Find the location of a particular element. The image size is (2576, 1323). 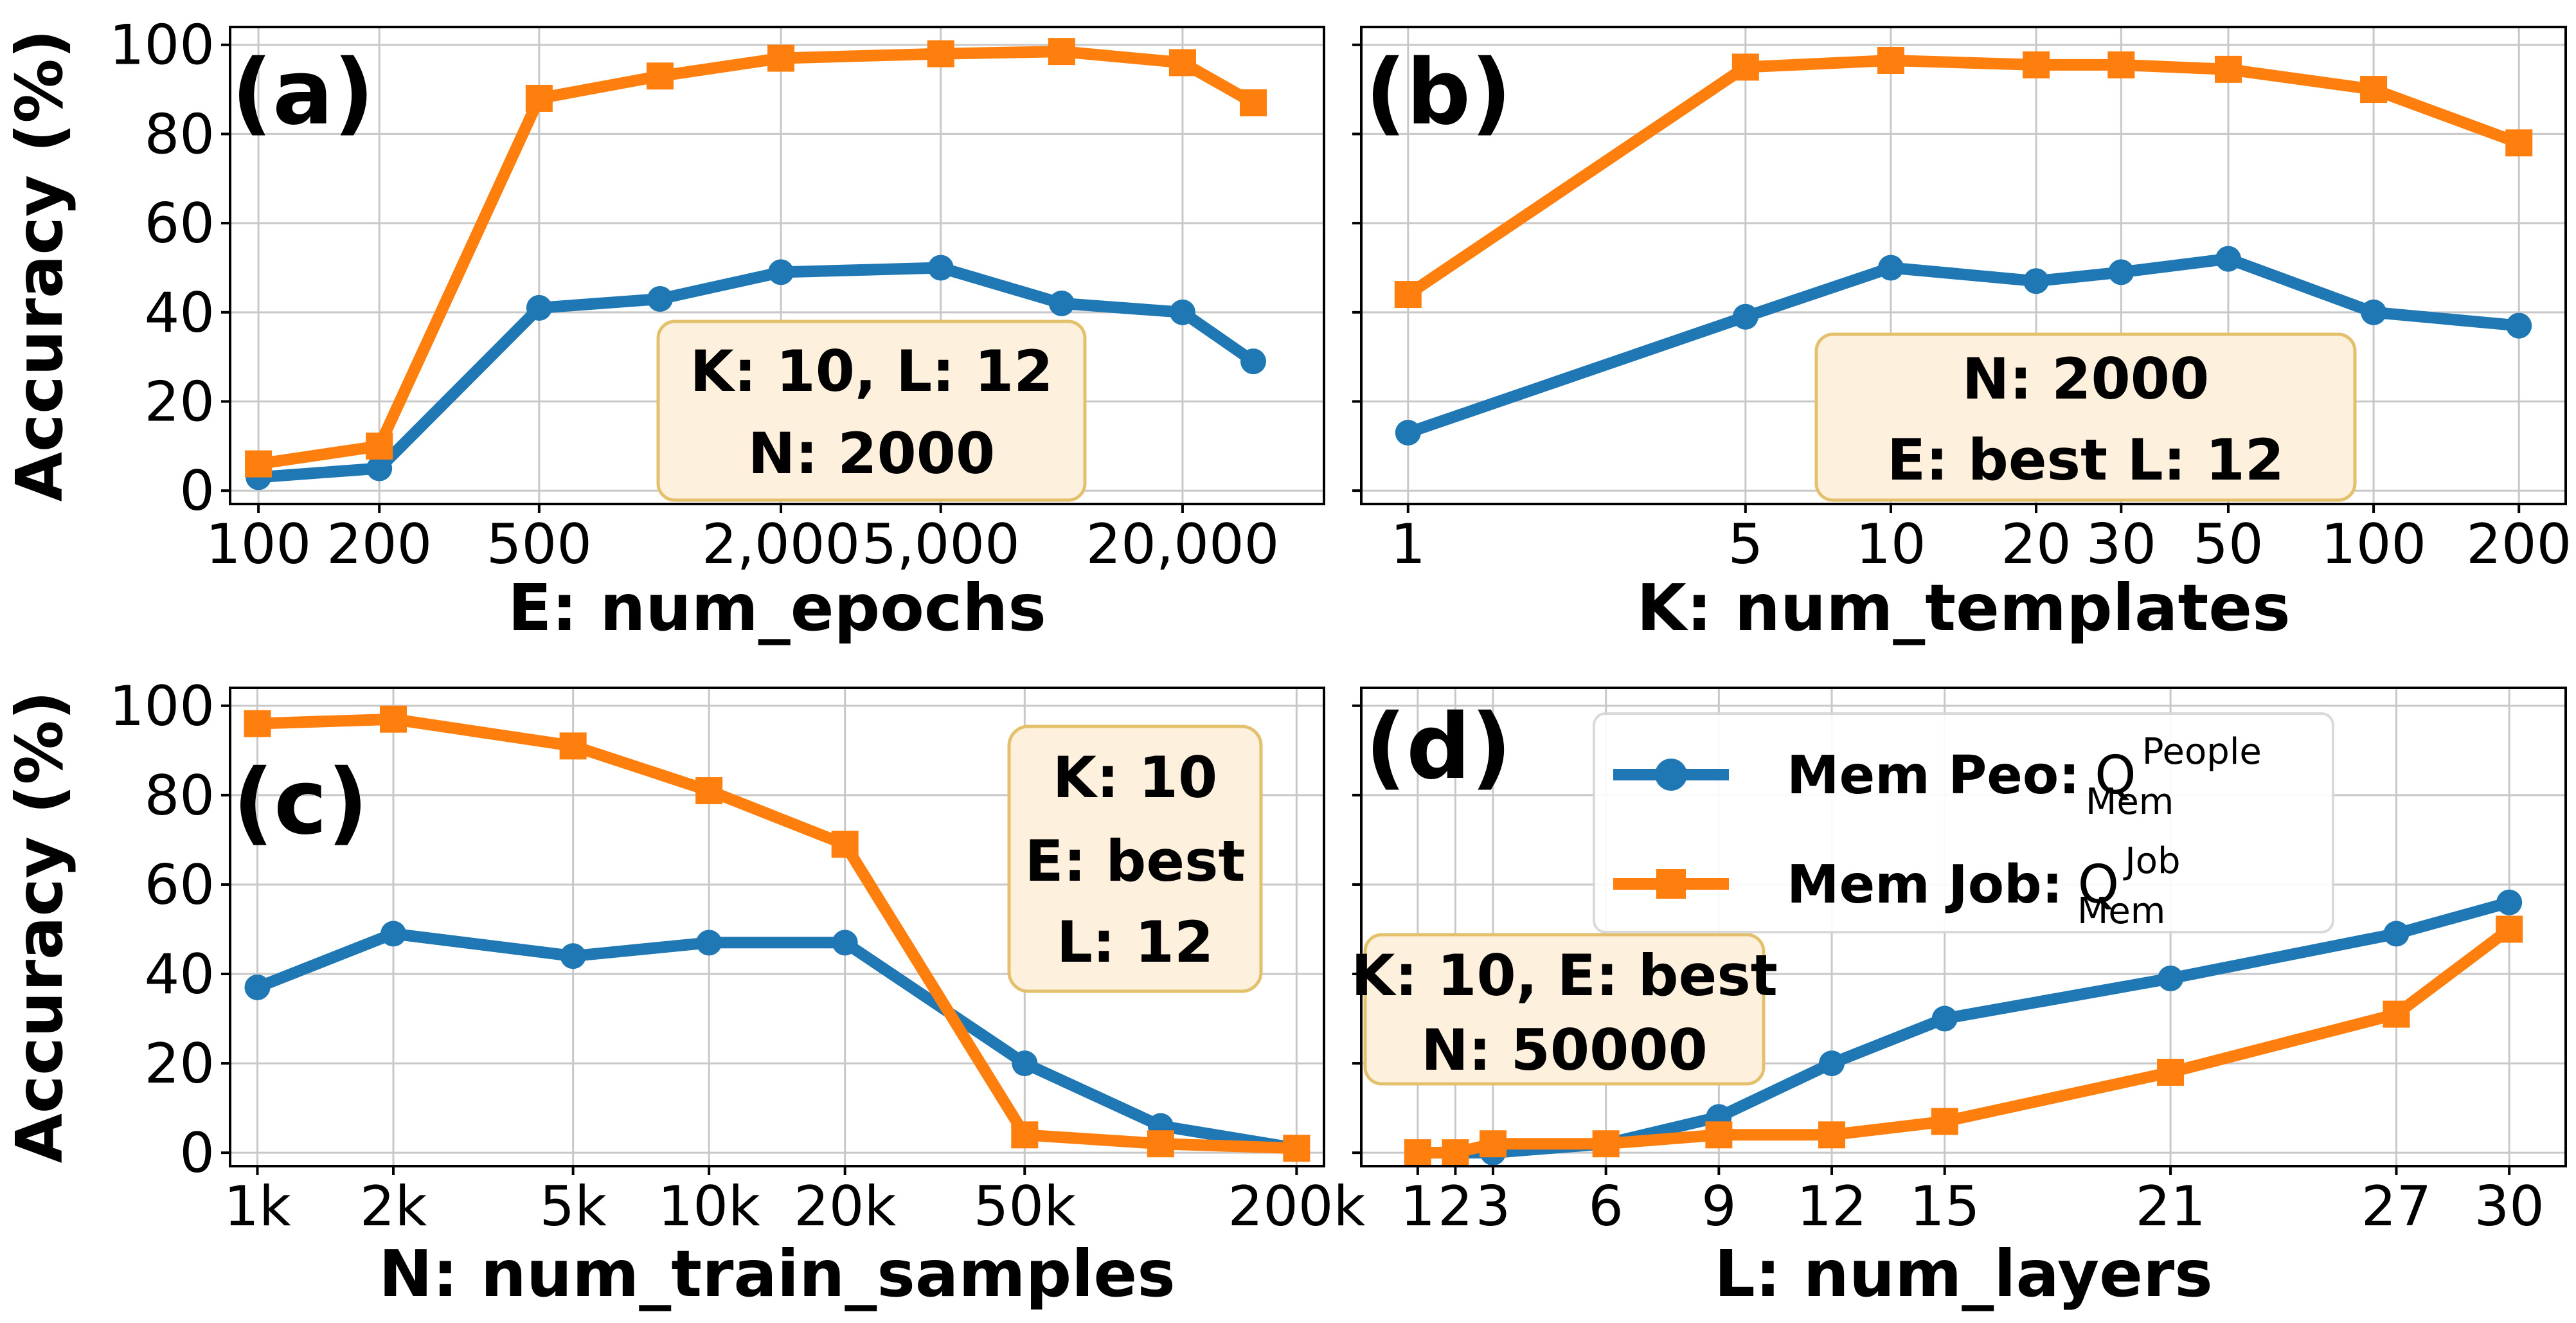

legend-marker-mem-job is located at coordinates (1671, 884).